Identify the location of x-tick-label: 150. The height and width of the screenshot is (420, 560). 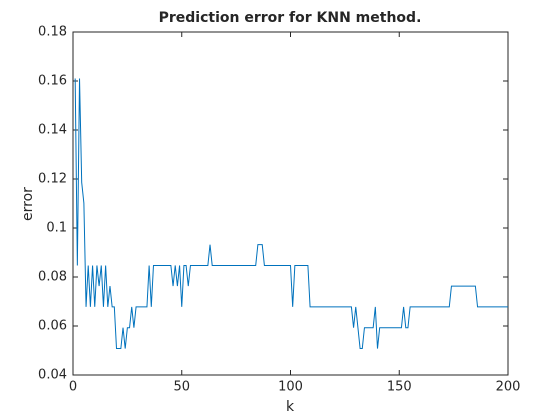
(399, 387).